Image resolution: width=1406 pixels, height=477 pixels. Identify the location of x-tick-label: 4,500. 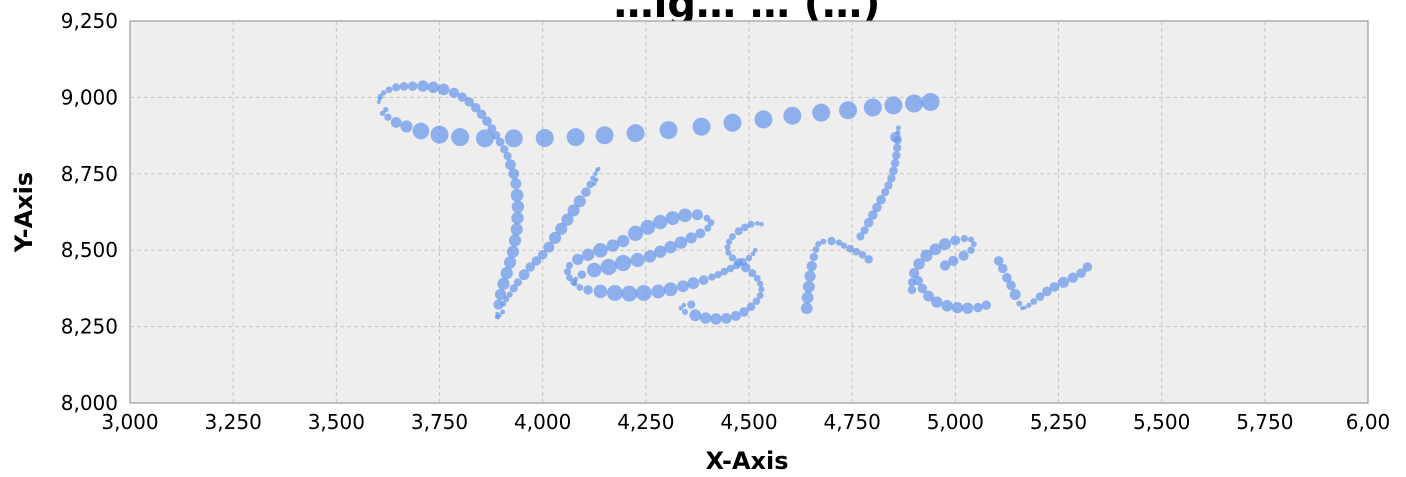
(748, 422).